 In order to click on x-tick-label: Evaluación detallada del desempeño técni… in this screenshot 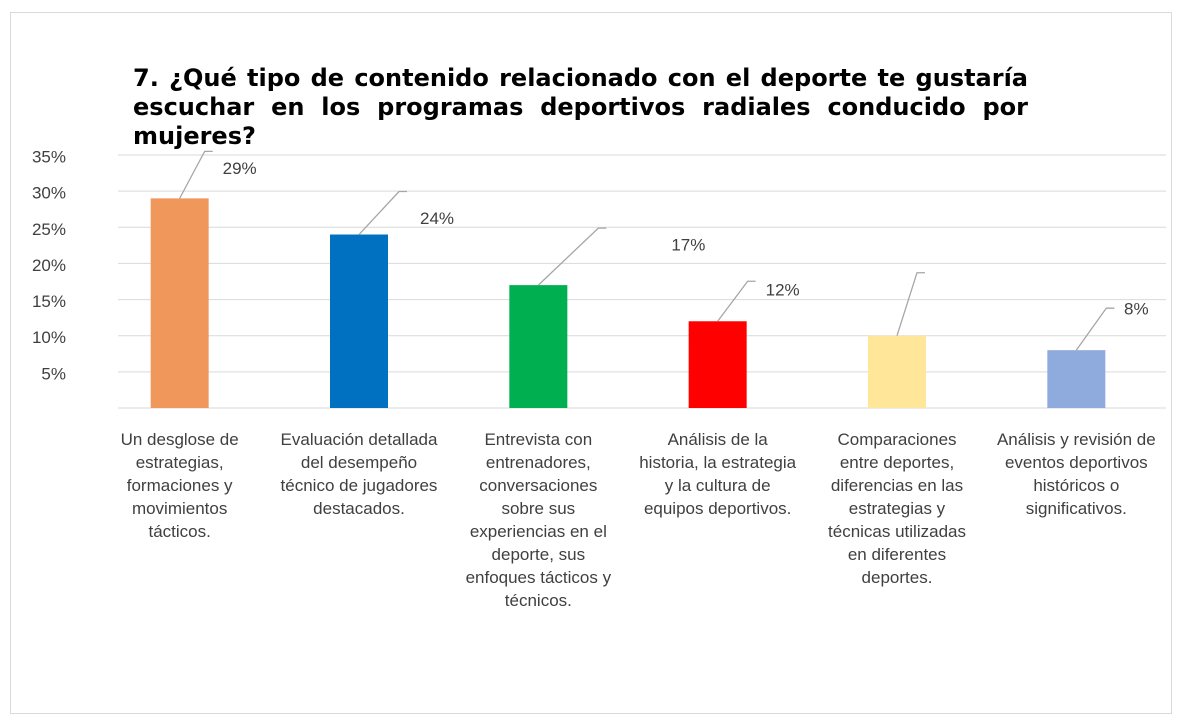, I will do `click(359, 474)`.